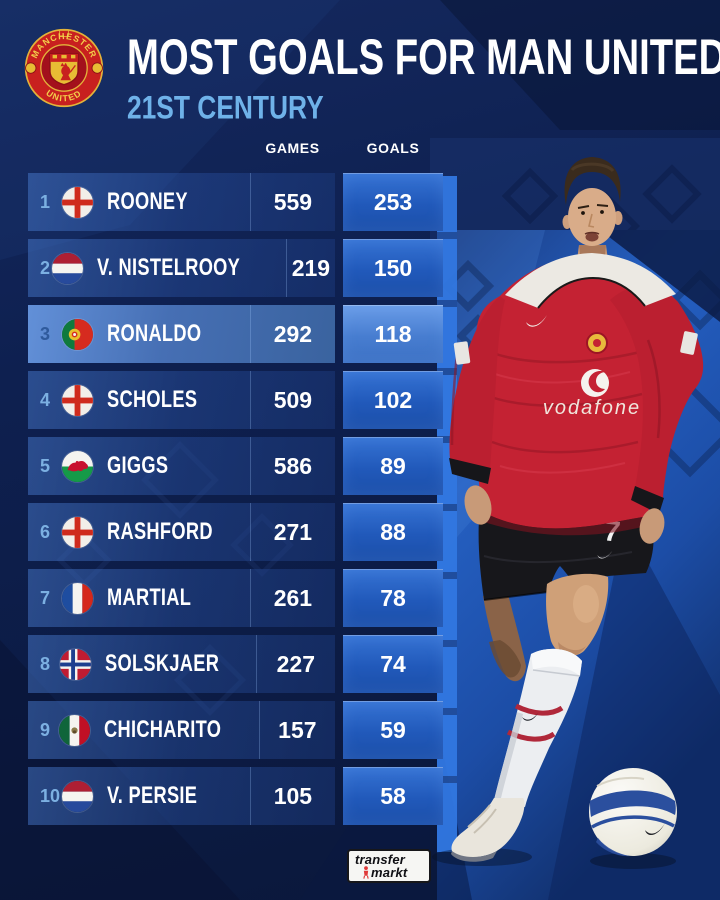  I want to click on row-main: 7 MARTIAL 261, so click(181, 598).